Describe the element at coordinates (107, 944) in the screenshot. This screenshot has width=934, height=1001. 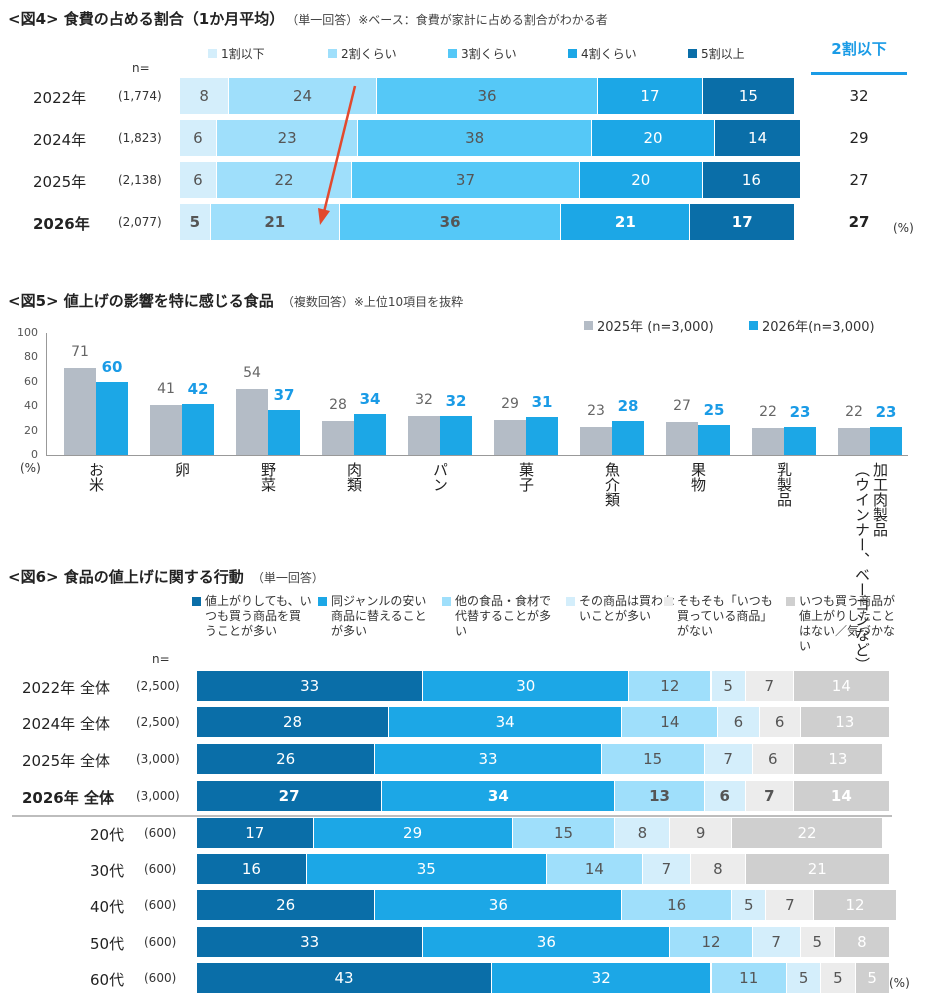
I see `fig6-row-label: 50代` at that location.